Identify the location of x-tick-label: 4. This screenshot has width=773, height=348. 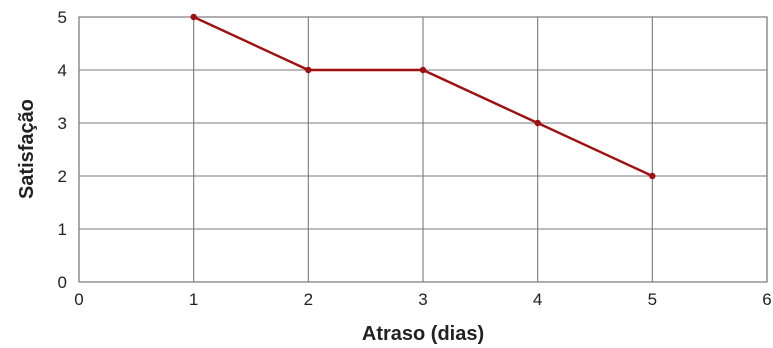
(537, 299).